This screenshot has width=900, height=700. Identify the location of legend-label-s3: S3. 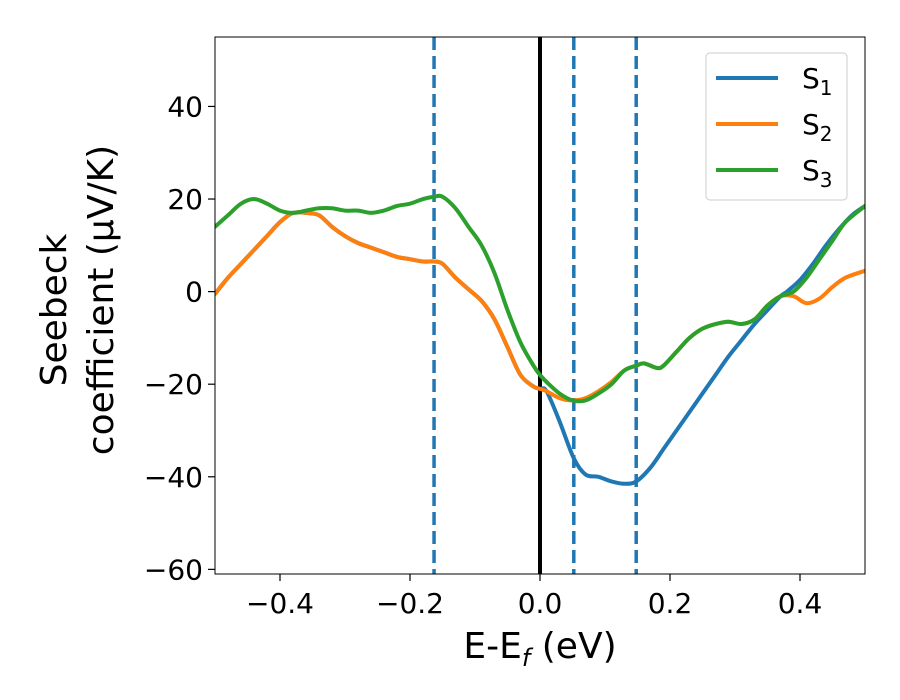
(817, 173).